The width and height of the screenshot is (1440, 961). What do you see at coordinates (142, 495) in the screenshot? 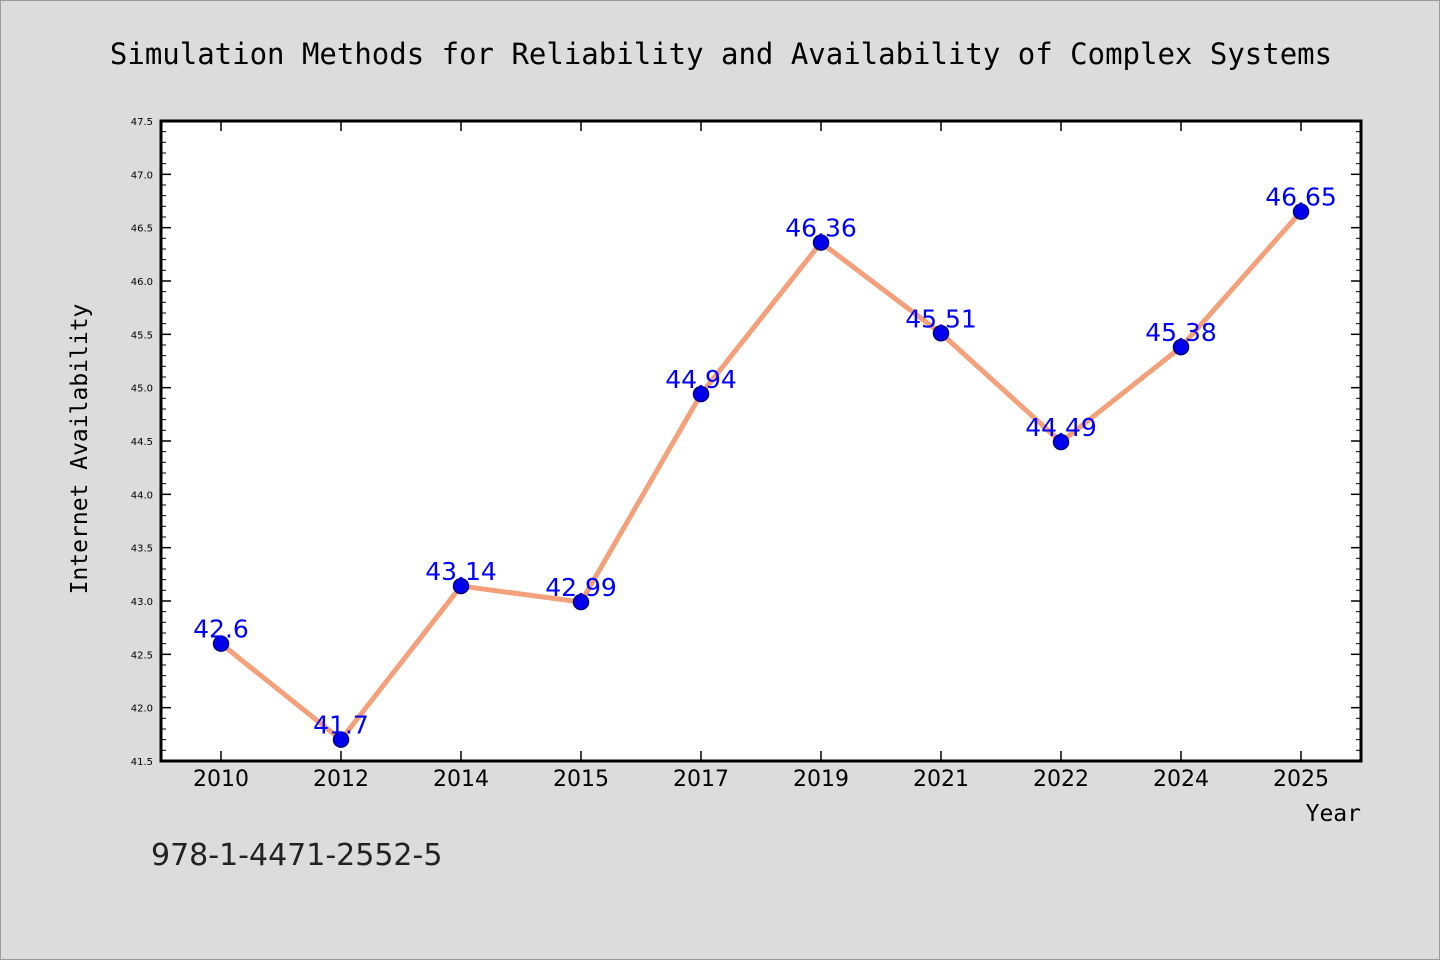
I see `y-tick-label: 44.0` at bounding box center [142, 495].